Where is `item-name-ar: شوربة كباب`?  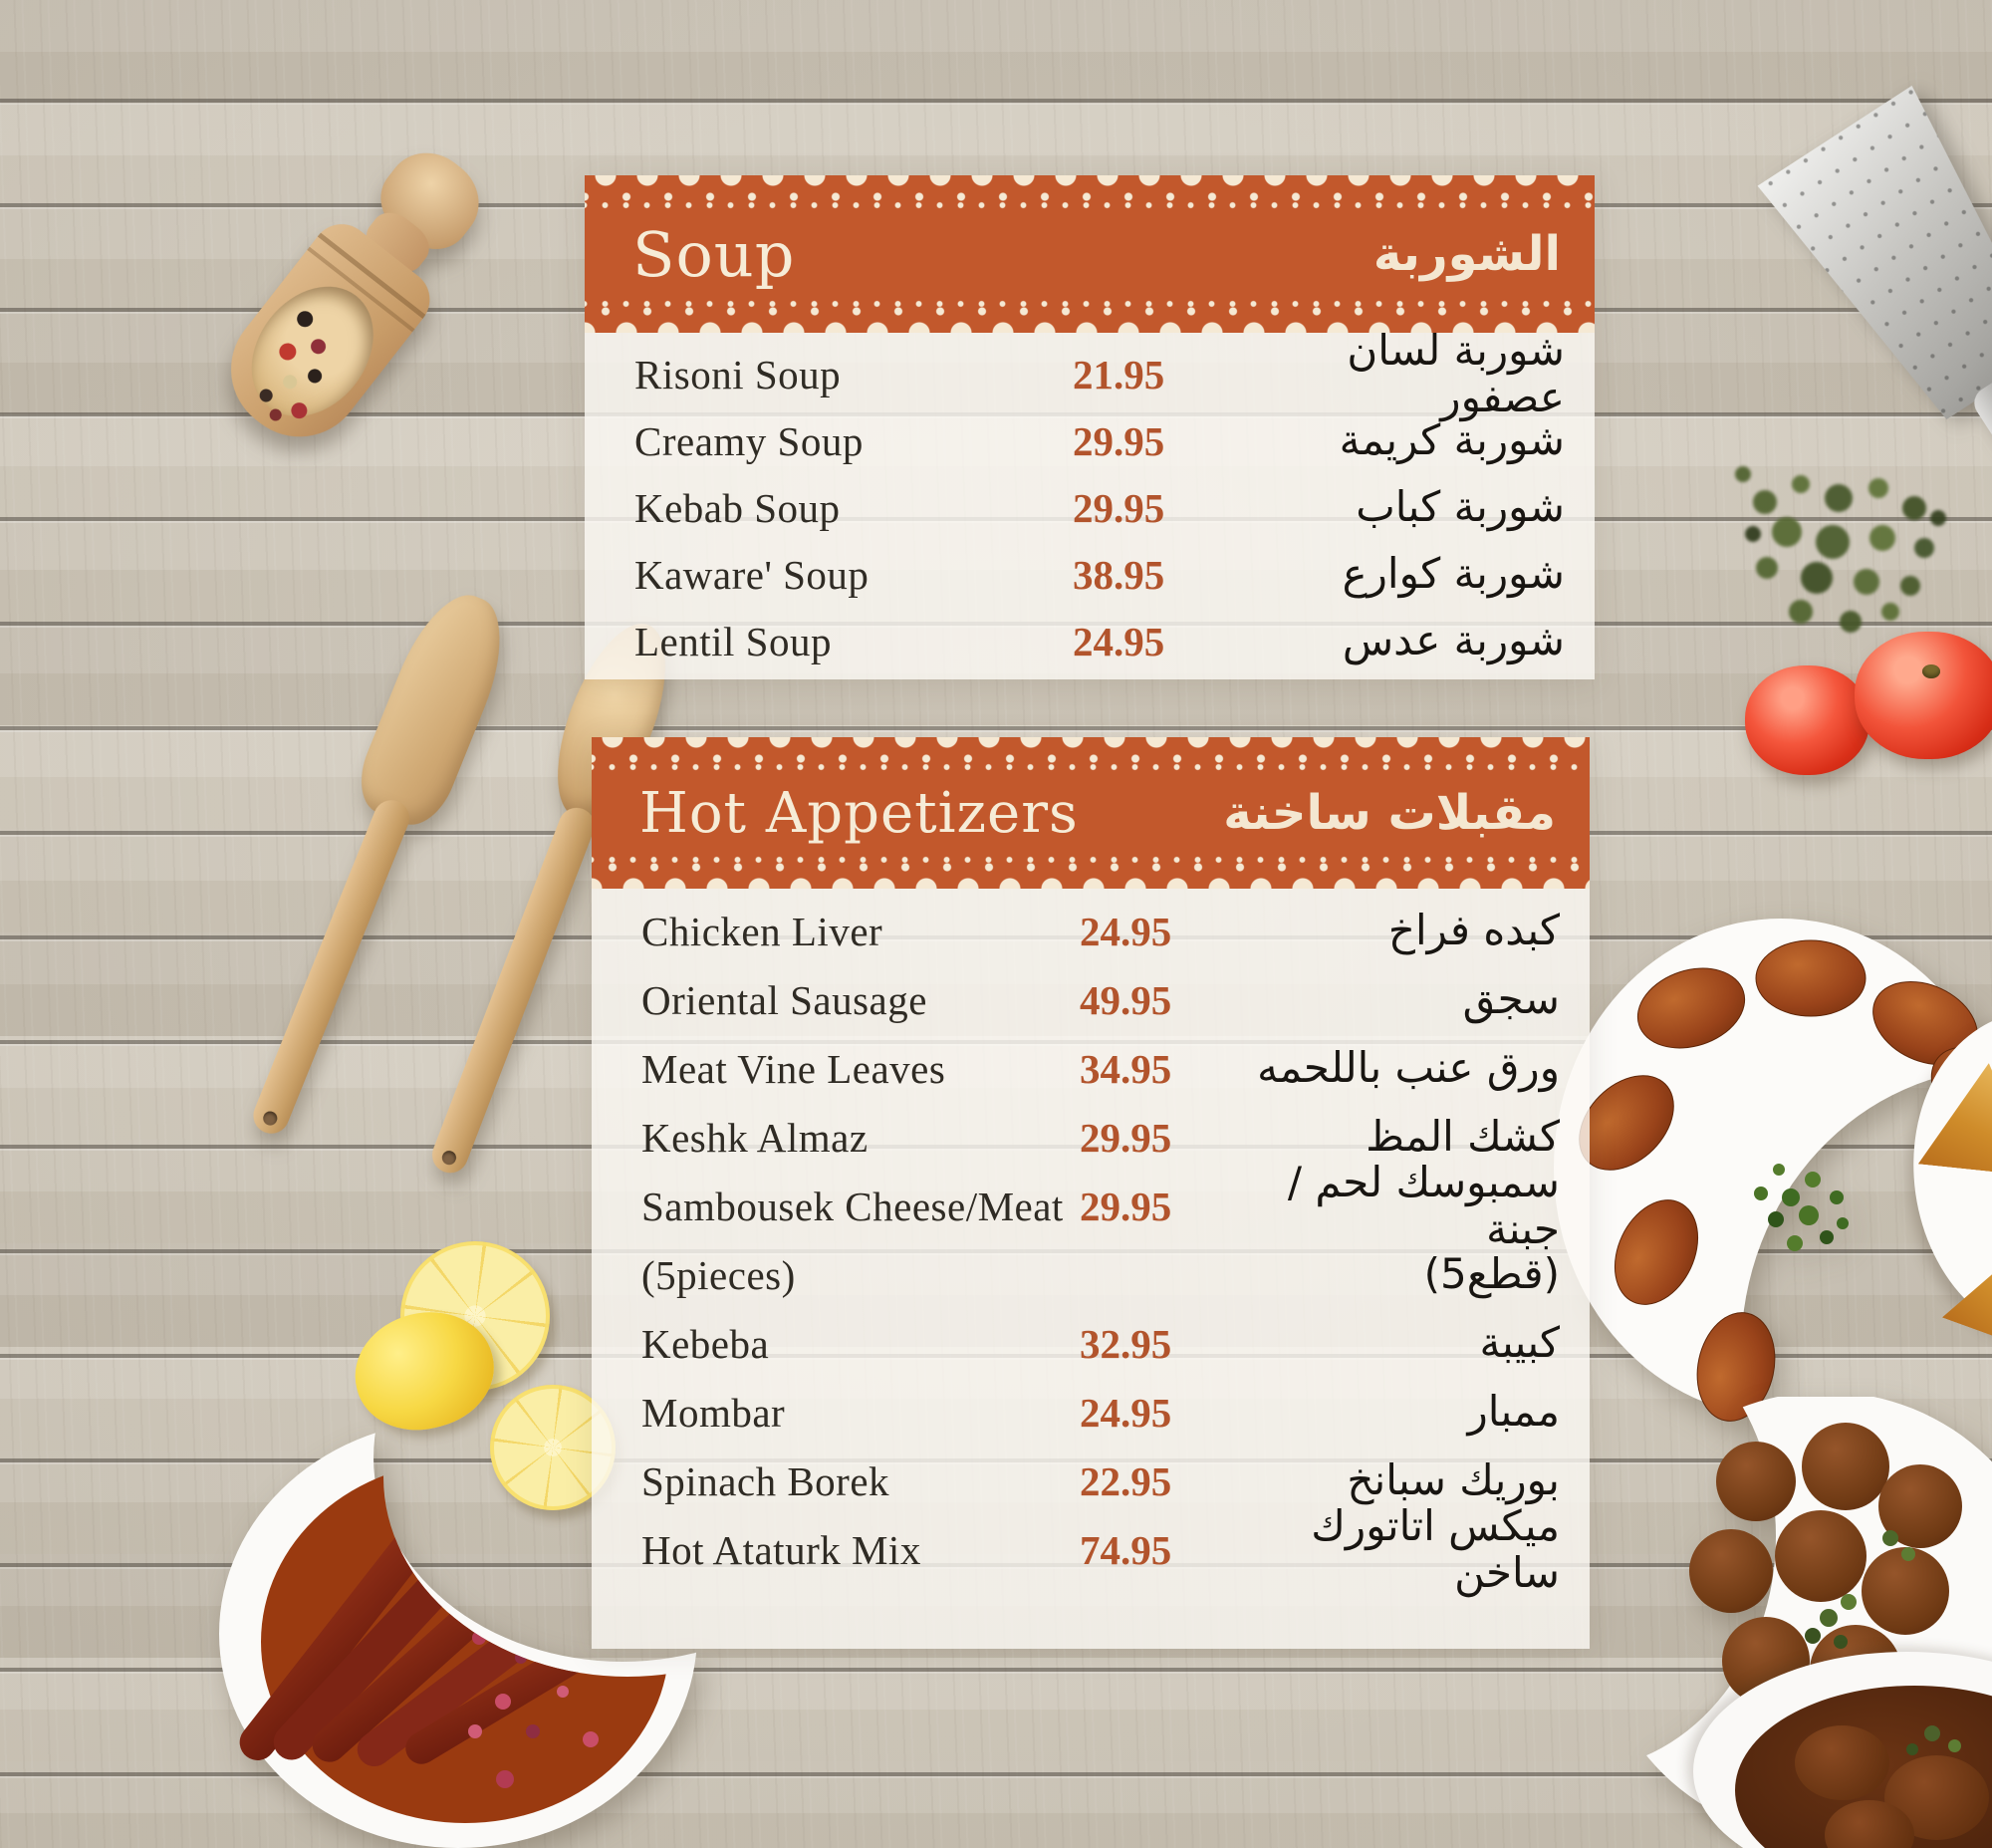 item-name-ar: شوربة كباب is located at coordinates (1461, 507).